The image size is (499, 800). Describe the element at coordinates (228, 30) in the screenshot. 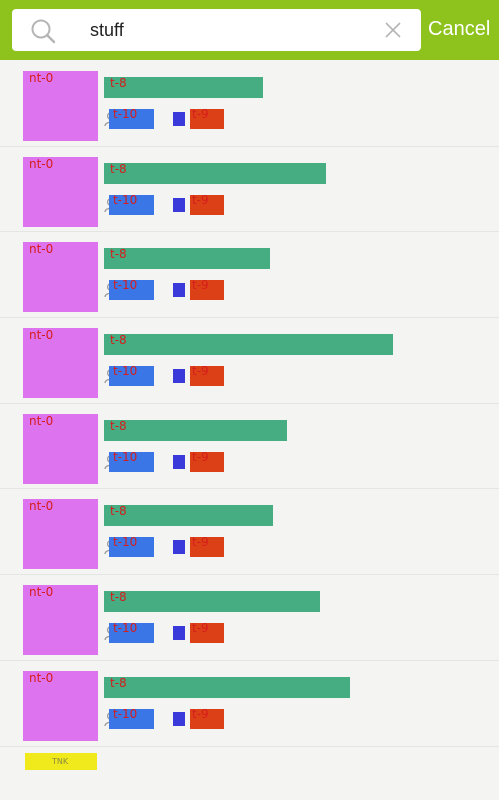

I see `search-input` at that location.